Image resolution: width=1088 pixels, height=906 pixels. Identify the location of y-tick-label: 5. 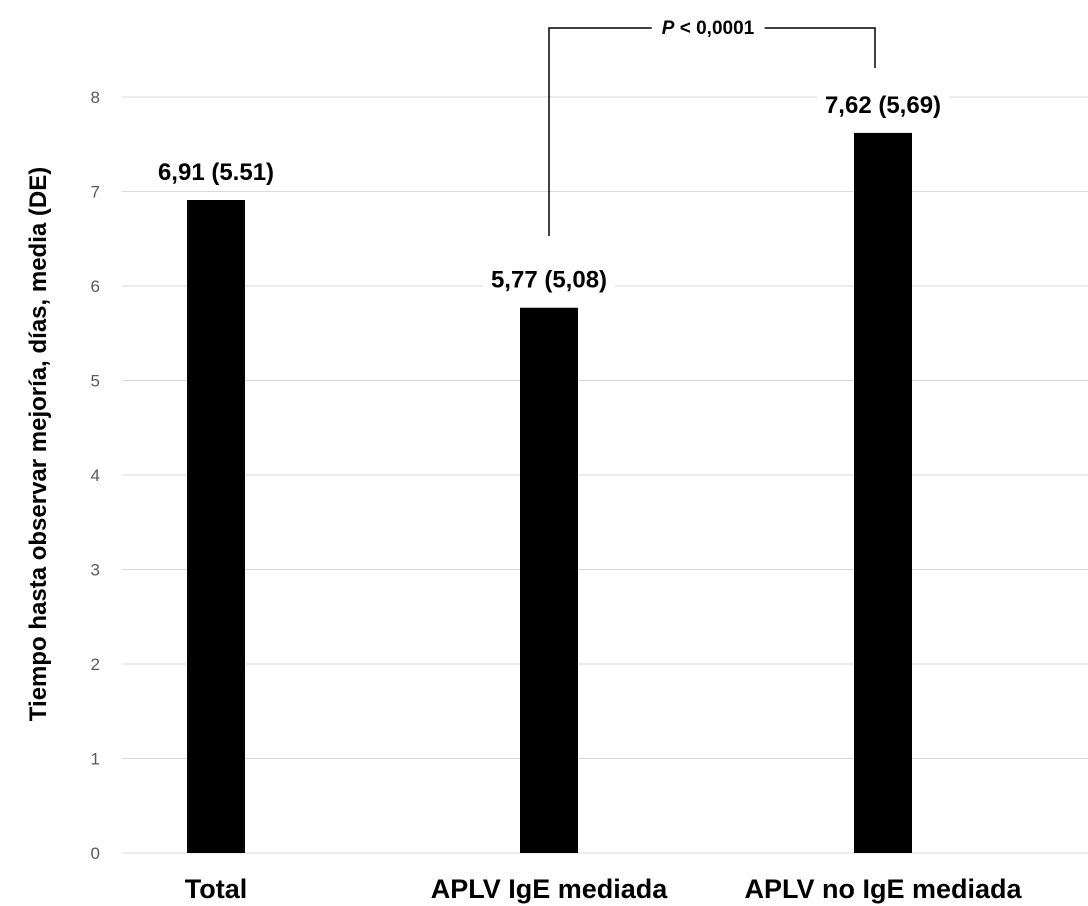
(95, 381).